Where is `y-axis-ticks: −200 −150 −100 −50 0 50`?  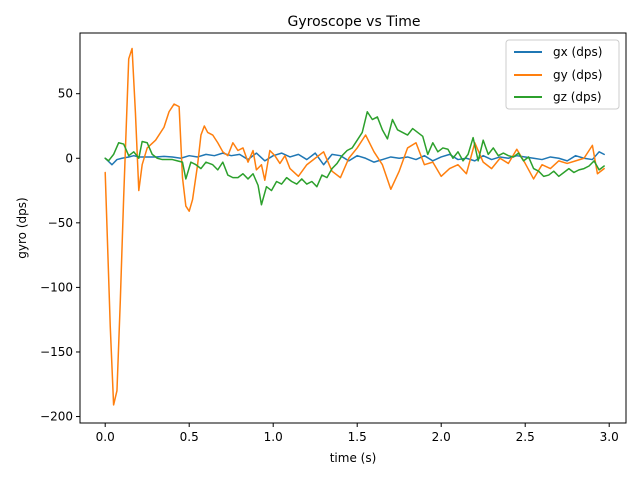
y-axis-ticks: −200 −150 −100 −50 0 50 is located at coordinates (60, 255).